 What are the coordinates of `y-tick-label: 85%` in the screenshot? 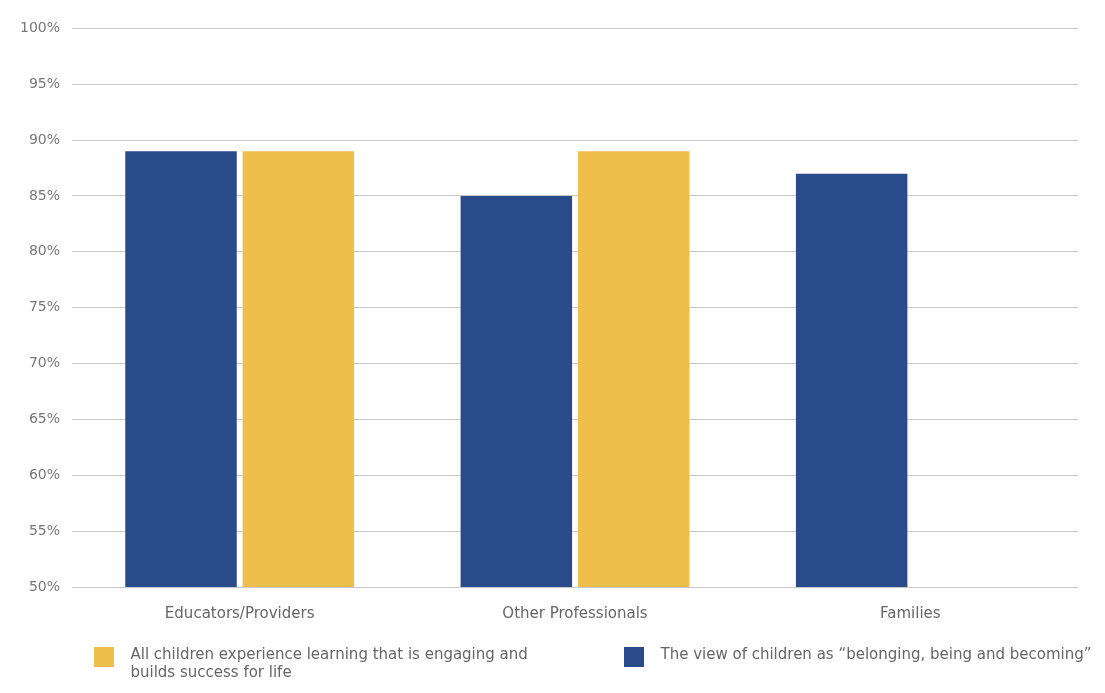 It's located at (44, 194).